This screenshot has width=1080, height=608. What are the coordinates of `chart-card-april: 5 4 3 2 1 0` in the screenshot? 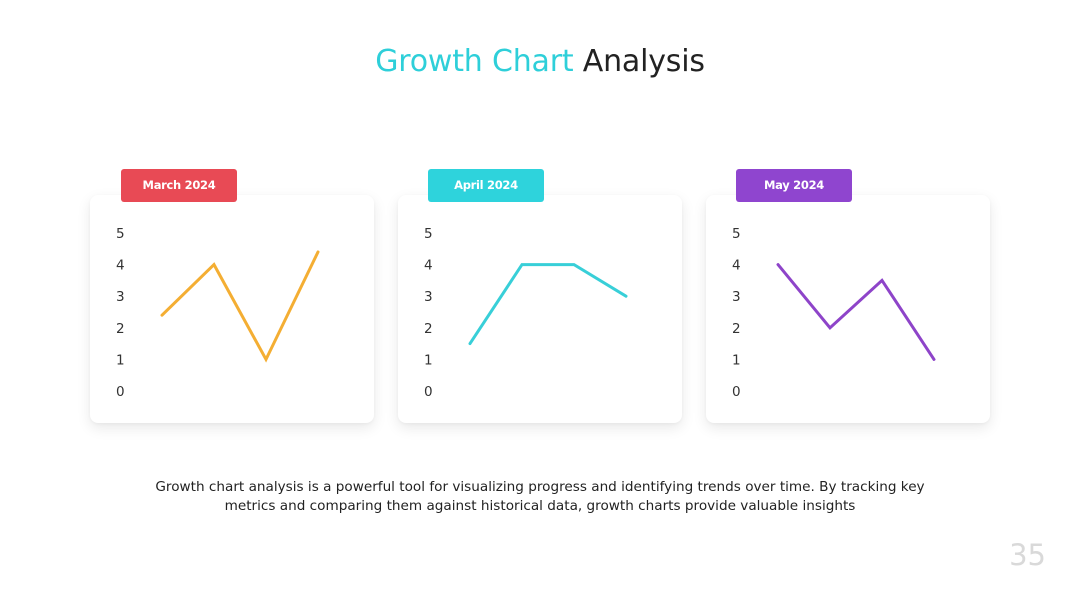 It's located at (540, 309).